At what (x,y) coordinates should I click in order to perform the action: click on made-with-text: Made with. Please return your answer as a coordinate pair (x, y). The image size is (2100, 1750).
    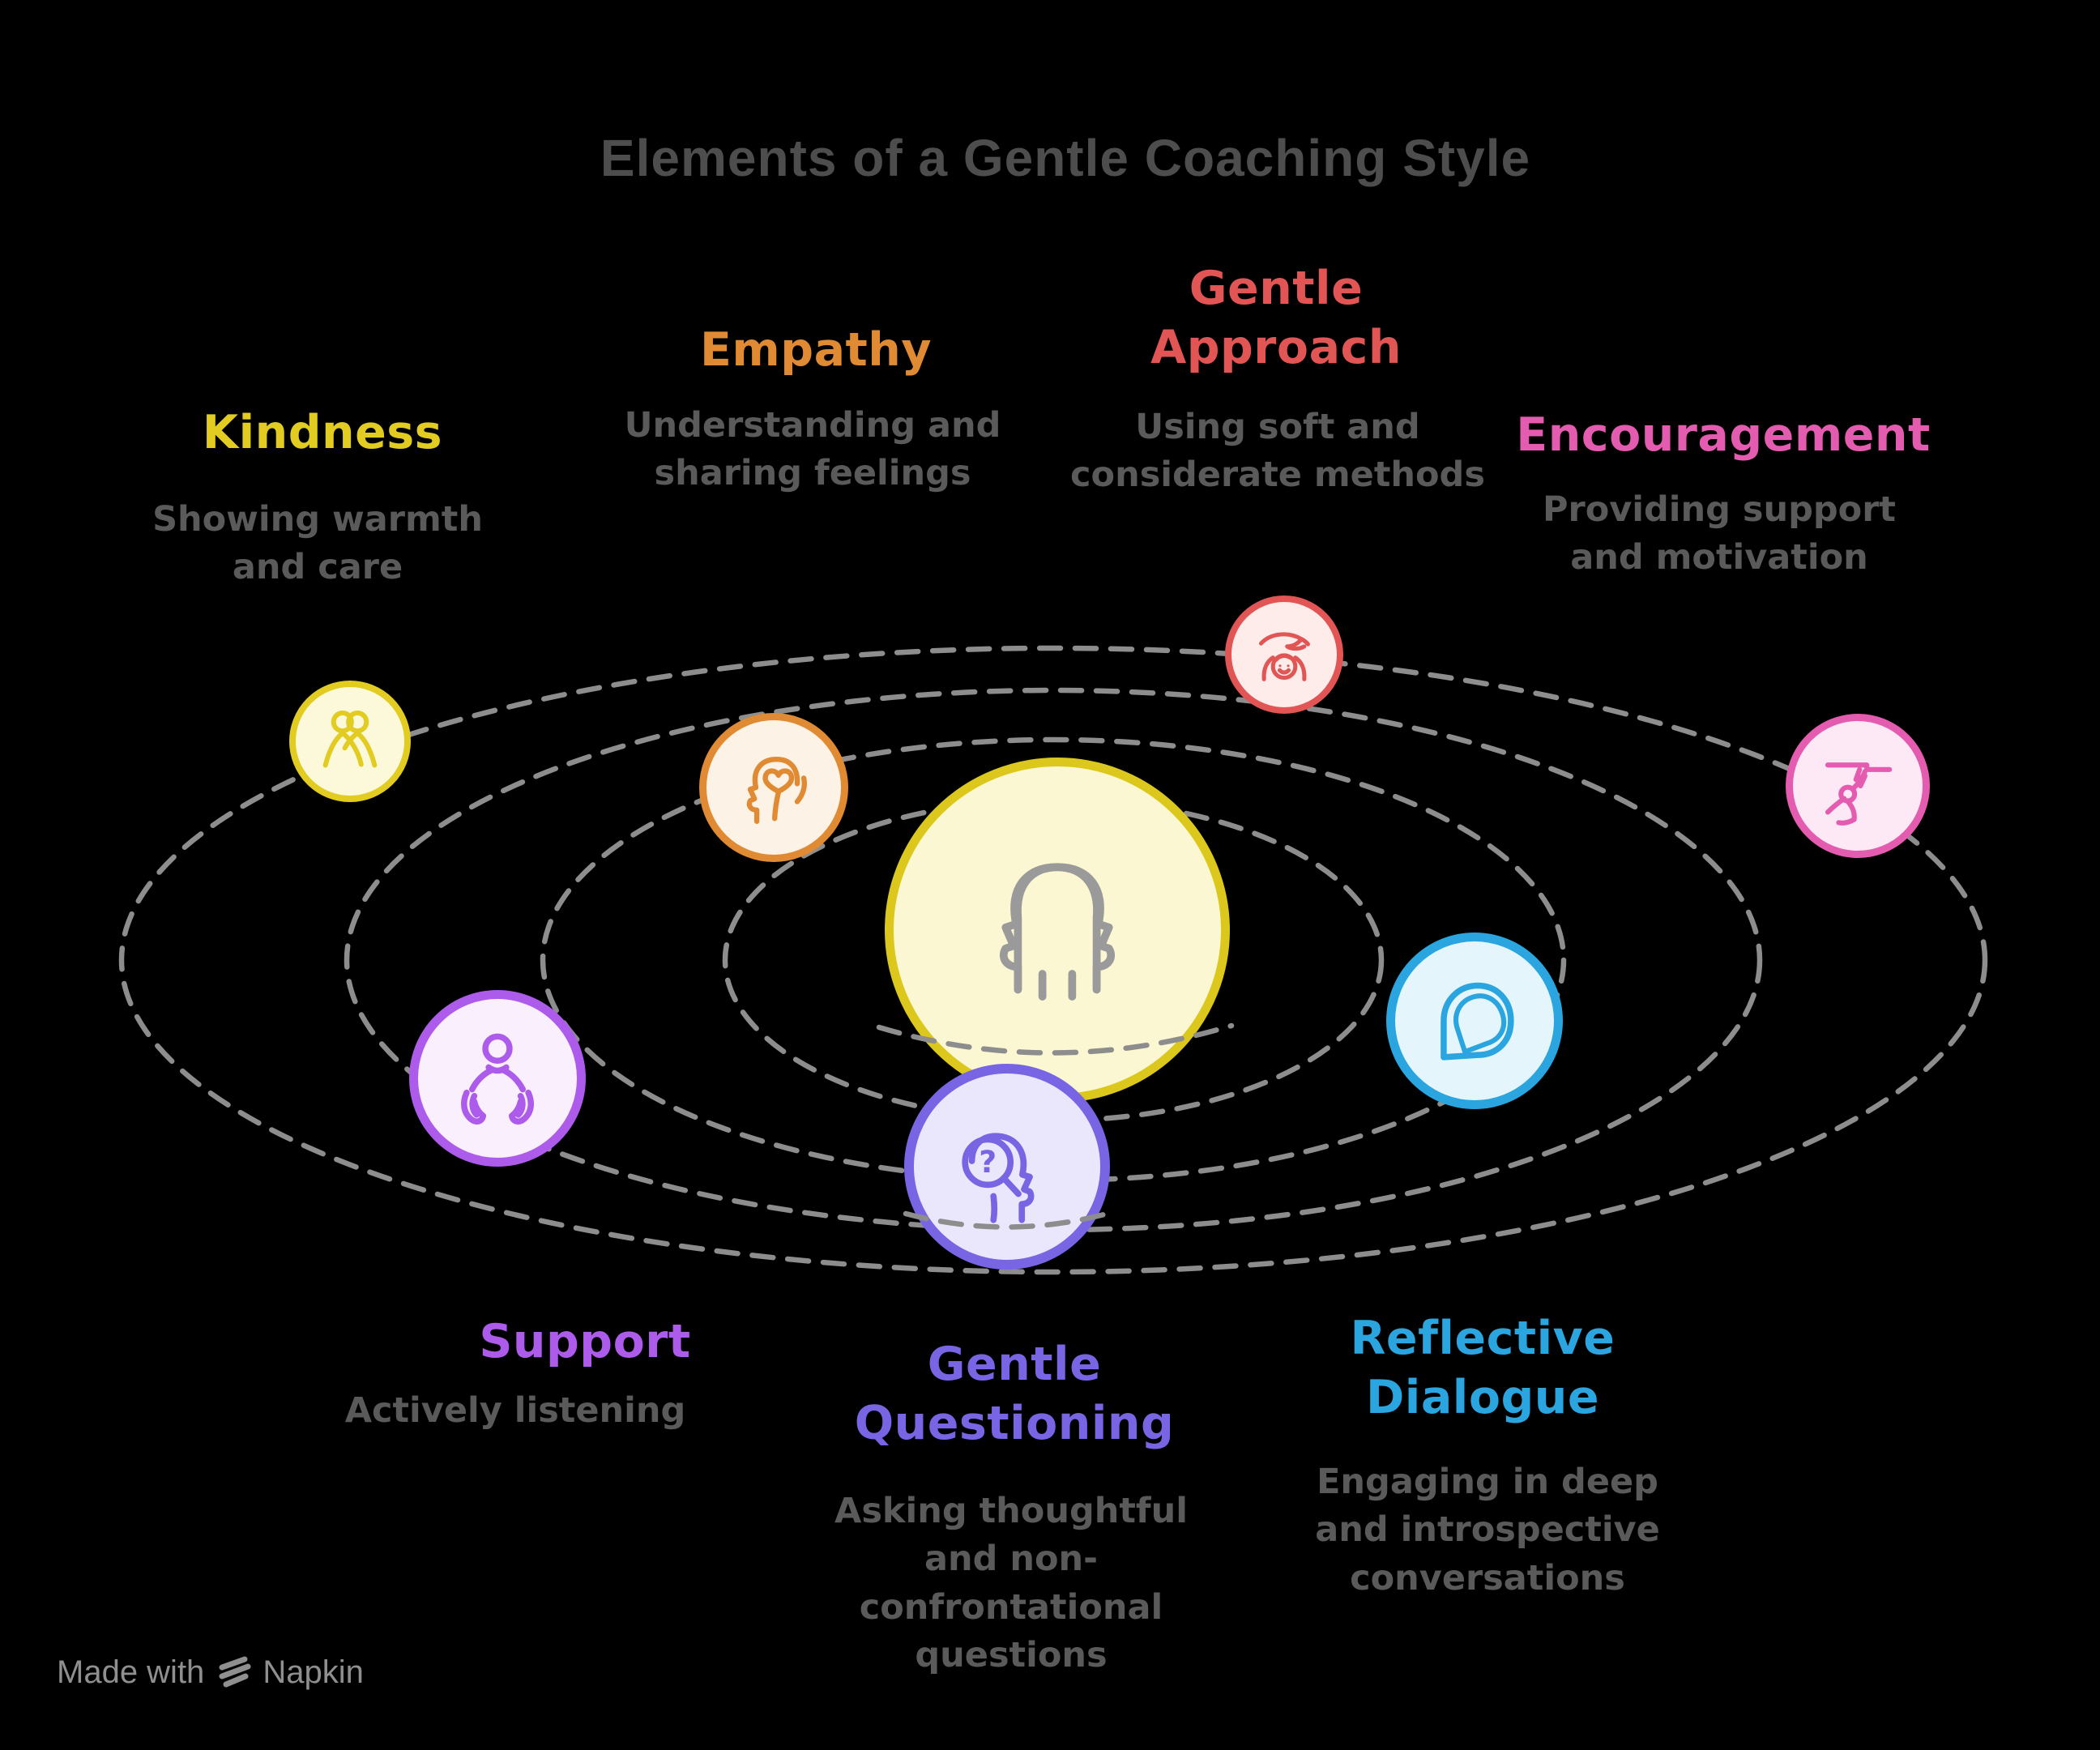
    Looking at the image, I should click on (131, 1672).